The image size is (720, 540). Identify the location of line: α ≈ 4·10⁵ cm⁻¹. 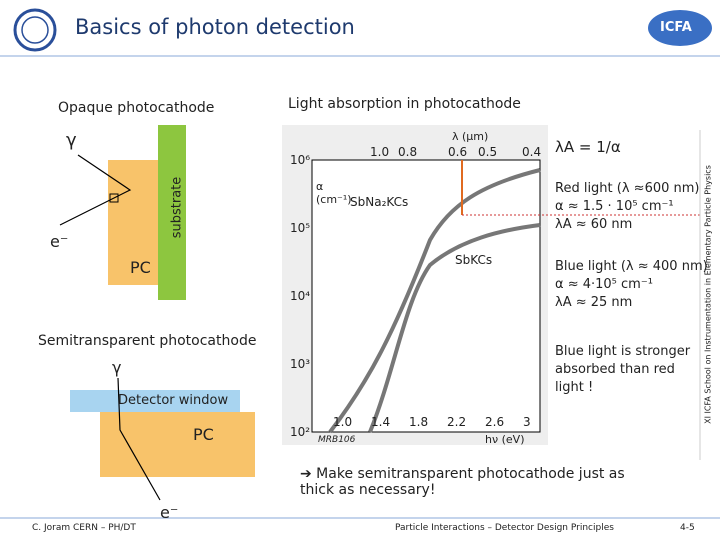
(604, 284).